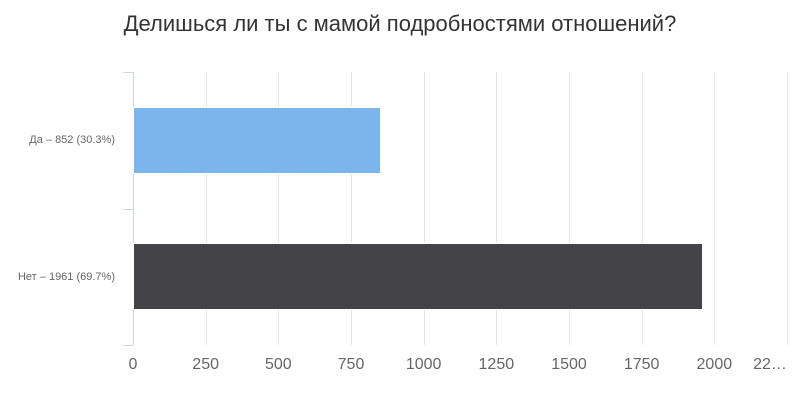  Describe the element at coordinates (278, 364) in the screenshot. I see `x-axis-label: 500` at that location.